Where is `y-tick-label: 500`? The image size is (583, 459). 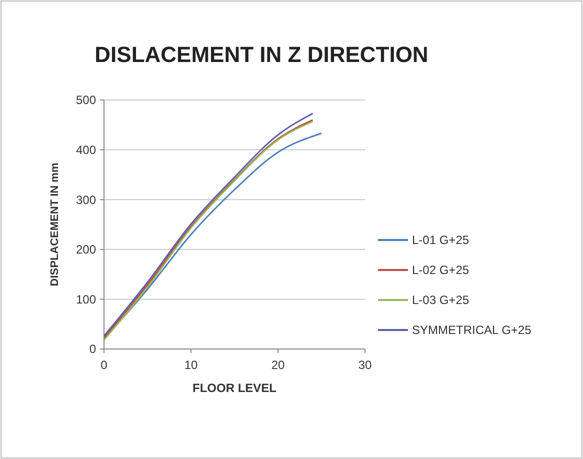 y-tick-label: 500 is located at coordinates (86, 100).